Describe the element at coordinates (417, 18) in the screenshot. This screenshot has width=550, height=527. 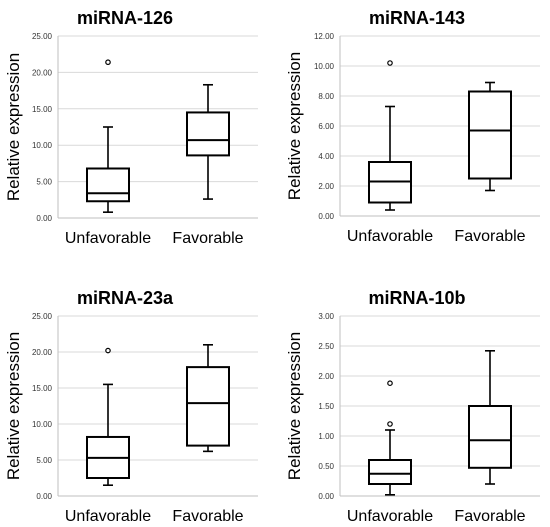
I see `chart-title: miRNA-143` at that location.